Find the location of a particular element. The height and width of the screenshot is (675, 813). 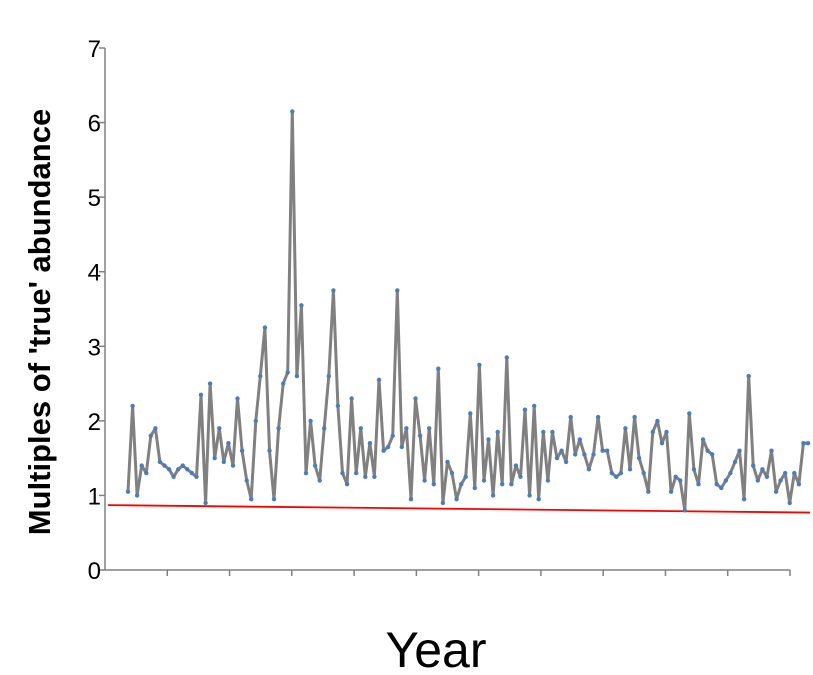

y-tick-label: 3 is located at coordinates (94, 347).